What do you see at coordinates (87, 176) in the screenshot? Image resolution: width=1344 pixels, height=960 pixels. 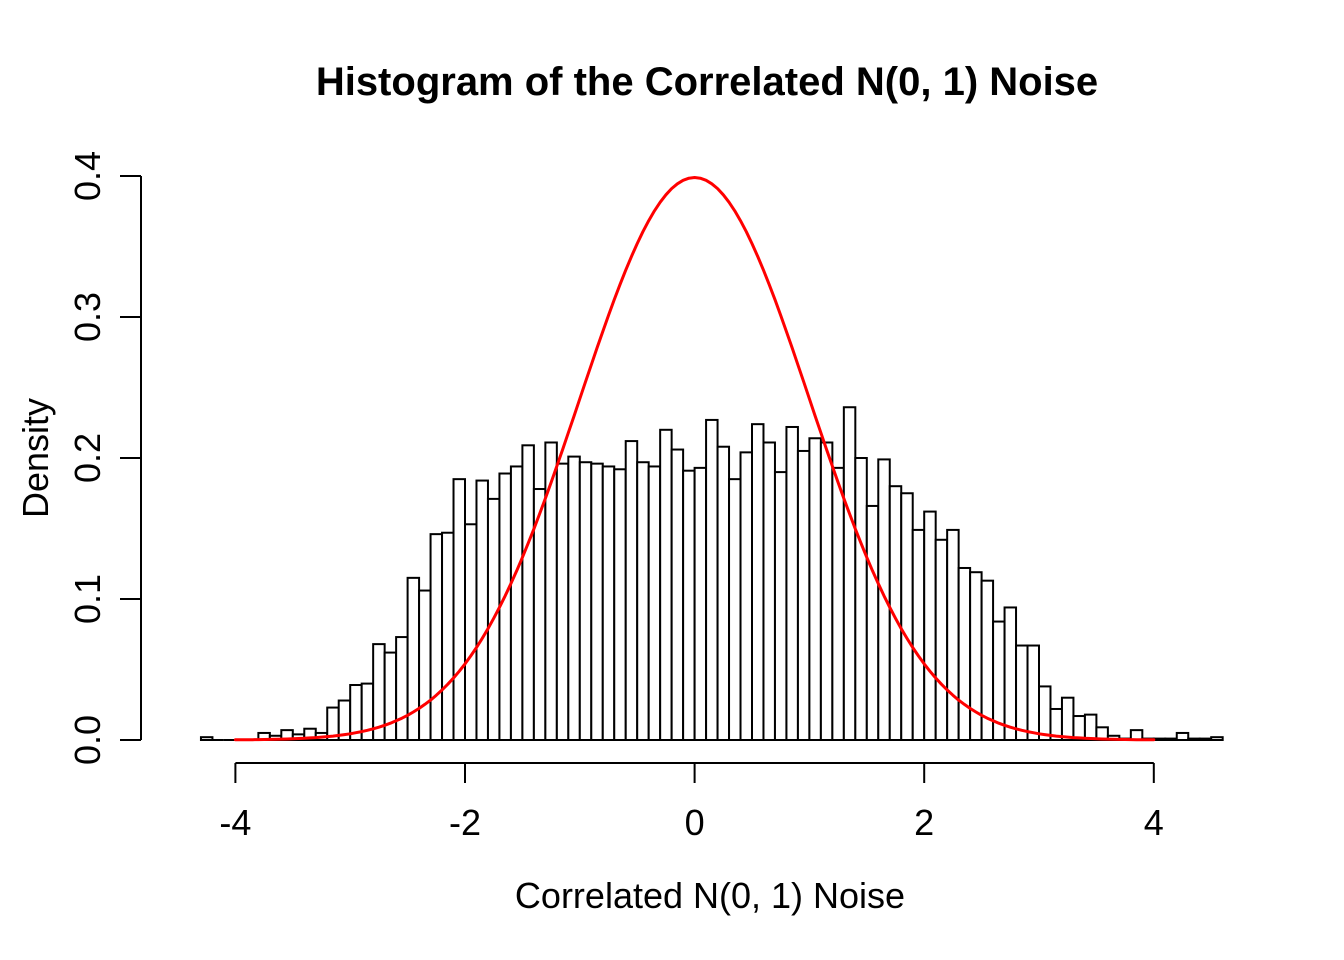 I see `y-tick-label: 0.4` at bounding box center [87, 176].